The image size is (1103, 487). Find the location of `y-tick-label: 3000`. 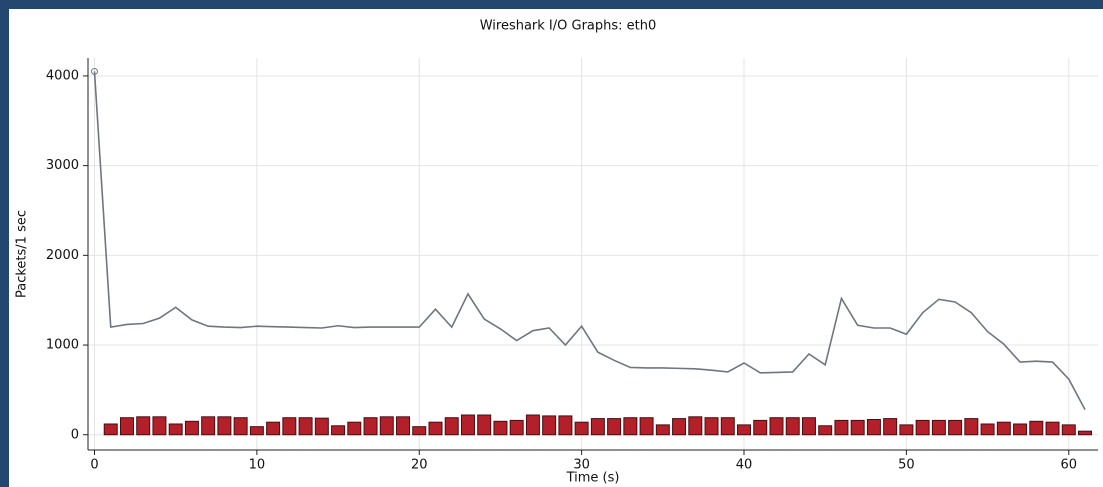

y-tick-label: 3000 is located at coordinates (62, 165).